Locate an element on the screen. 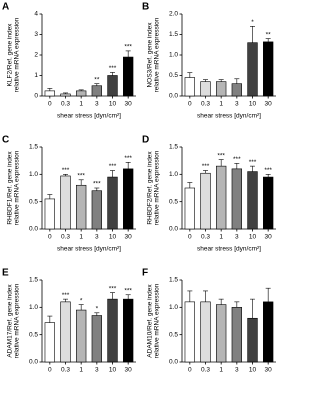 The height and width of the screenshot is (400, 320). panel-letter: B is located at coordinates (145, 7).